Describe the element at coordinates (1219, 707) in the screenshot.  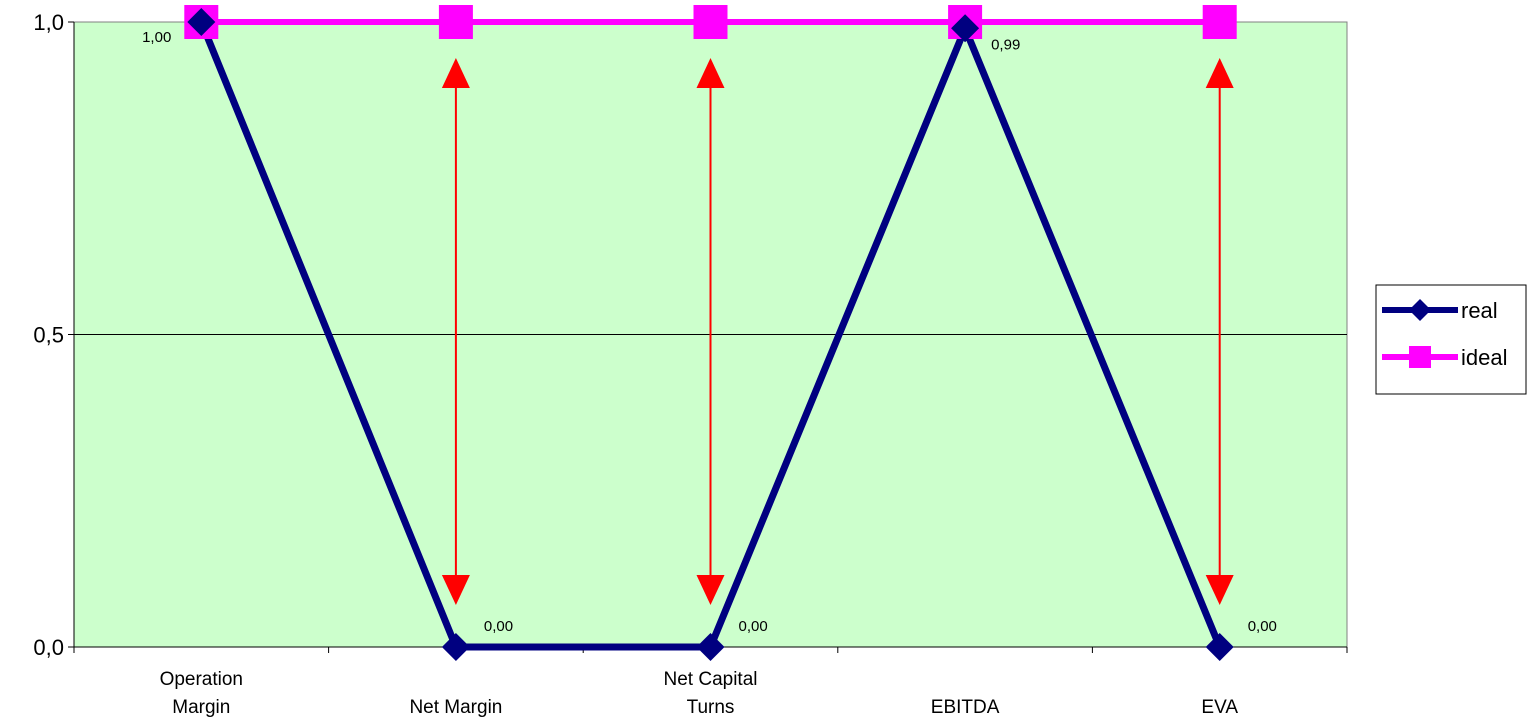
I see `x-category-label-4-0: EVA` at that location.